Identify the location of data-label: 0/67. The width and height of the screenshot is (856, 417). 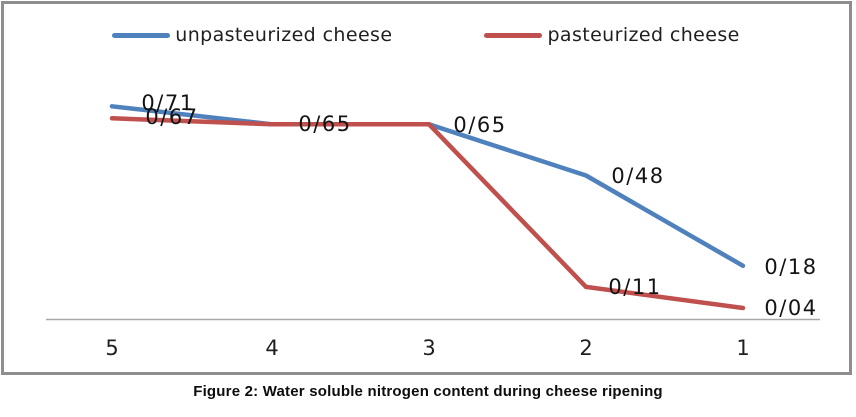
(172, 117).